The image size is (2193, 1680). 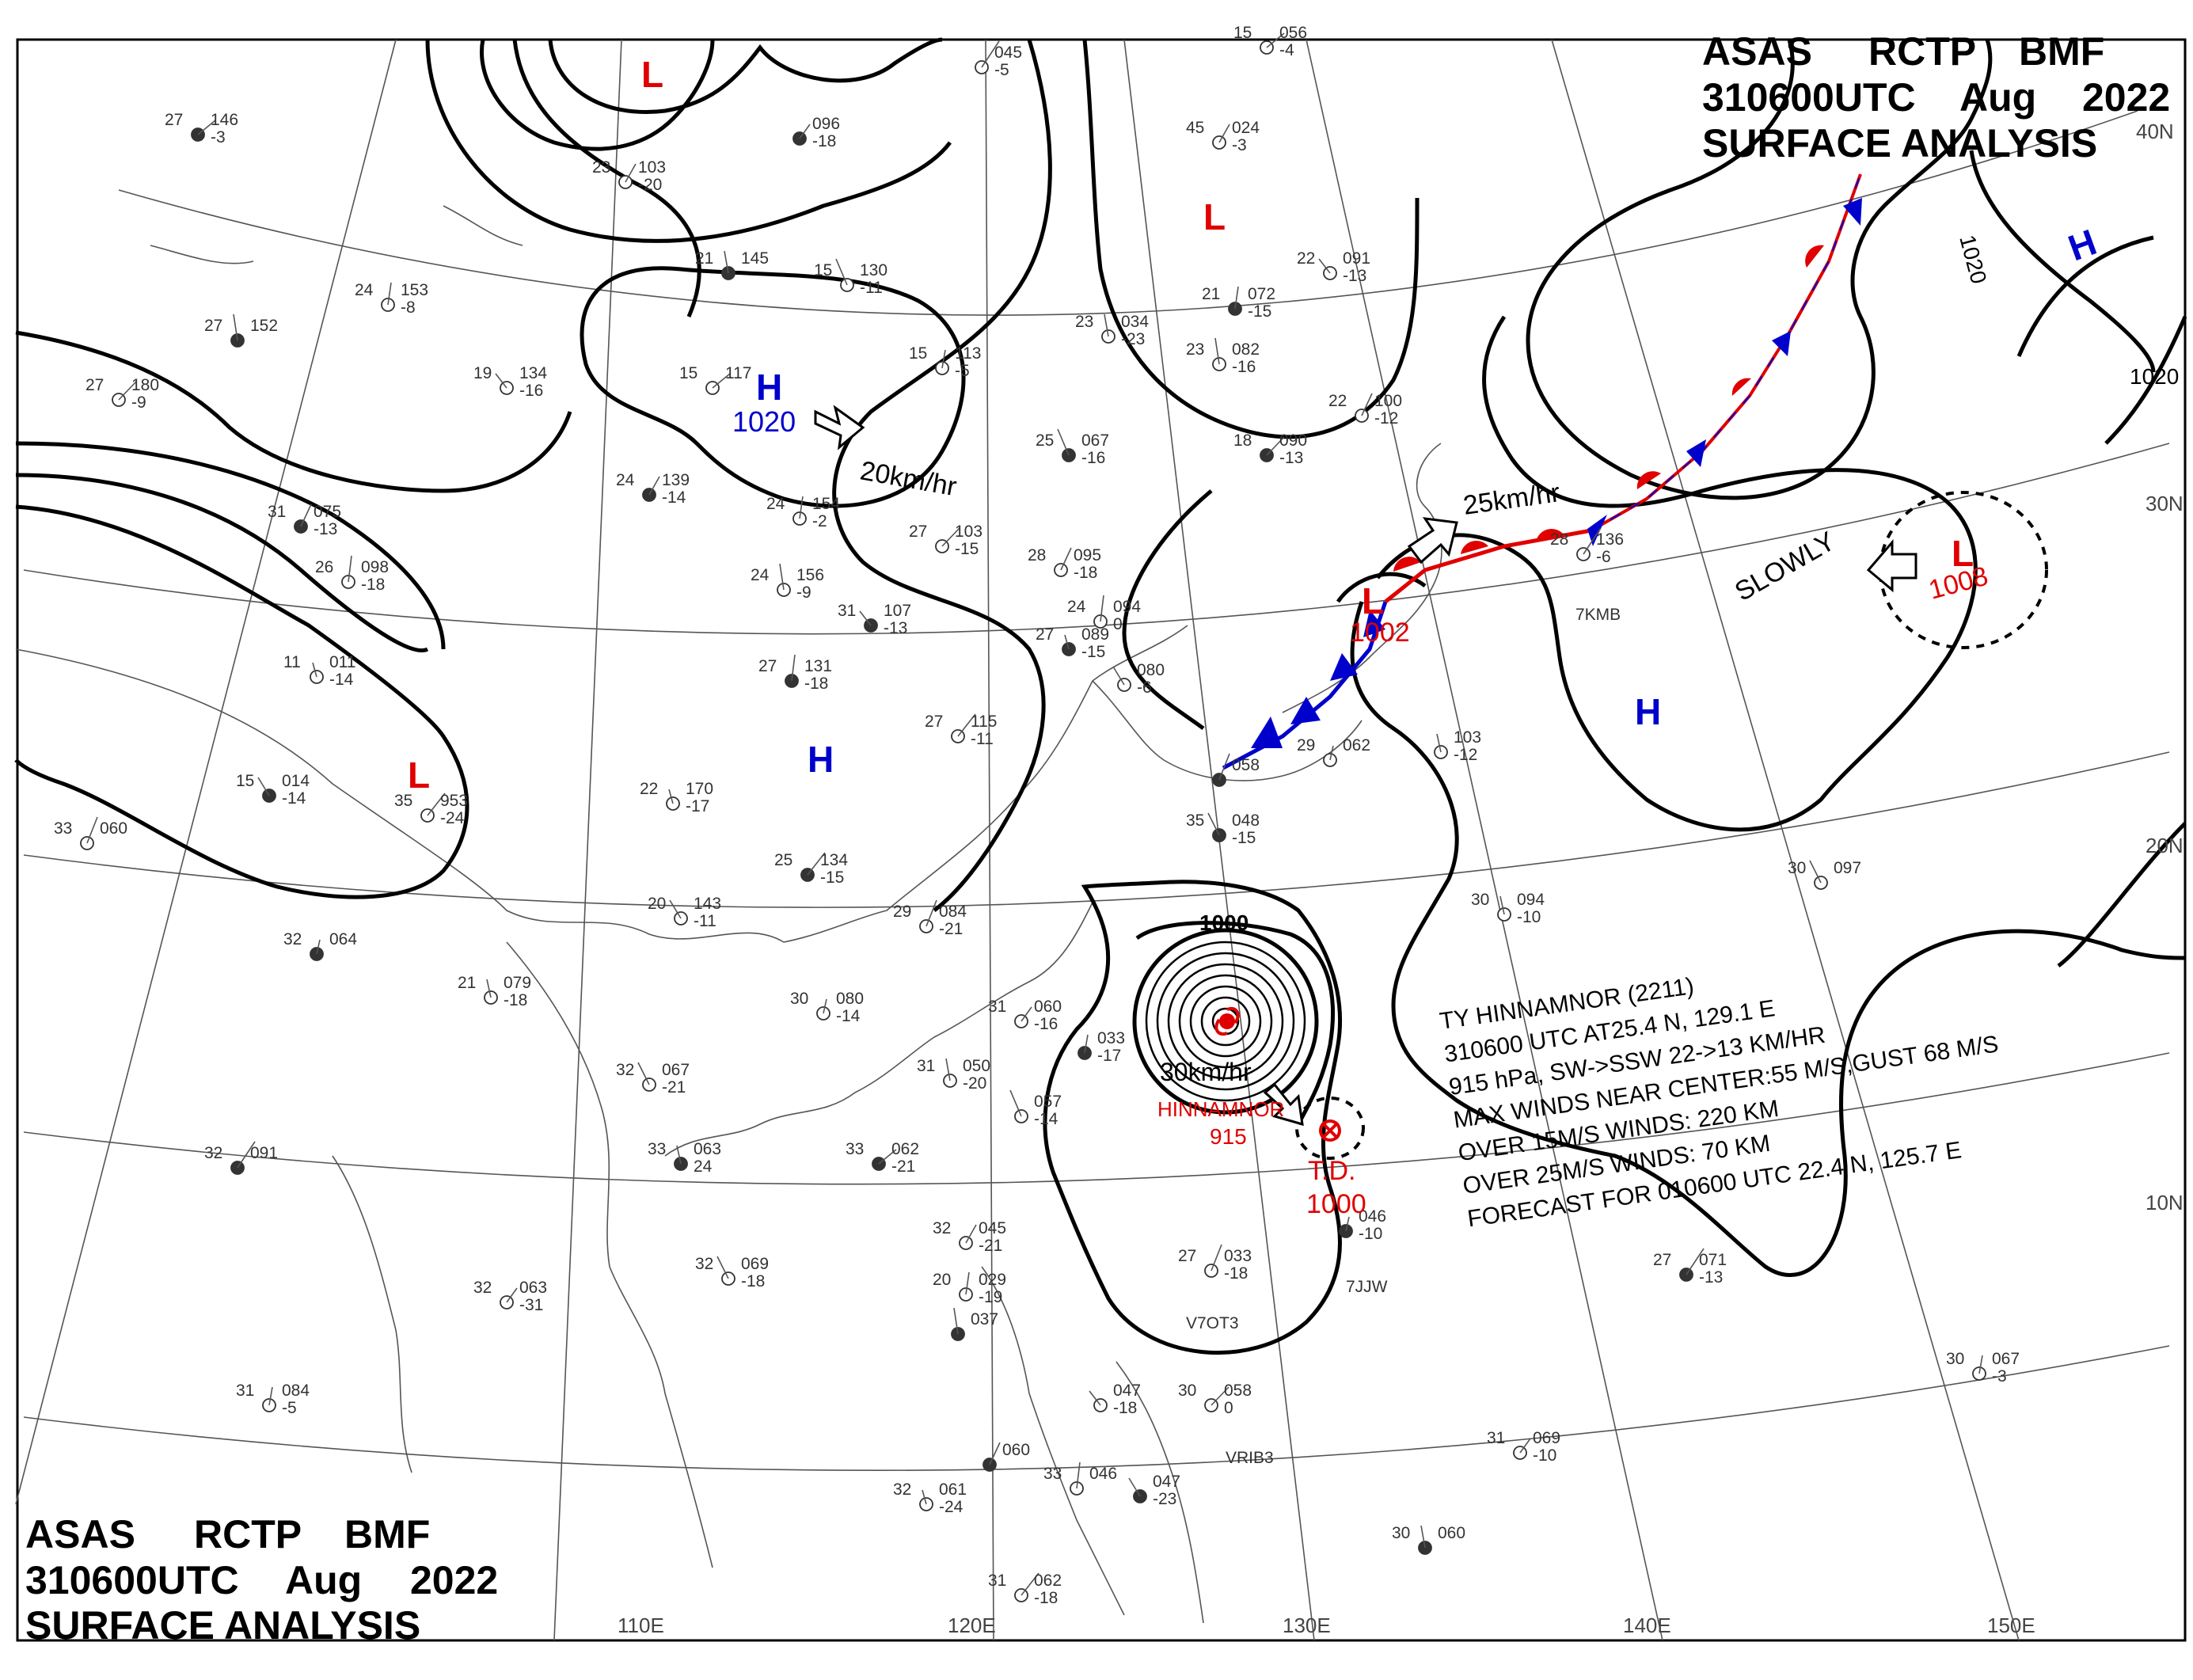 What do you see at coordinates (697, 806) in the screenshot?
I see `station-tendency: -17` at bounding box center [697, 806].